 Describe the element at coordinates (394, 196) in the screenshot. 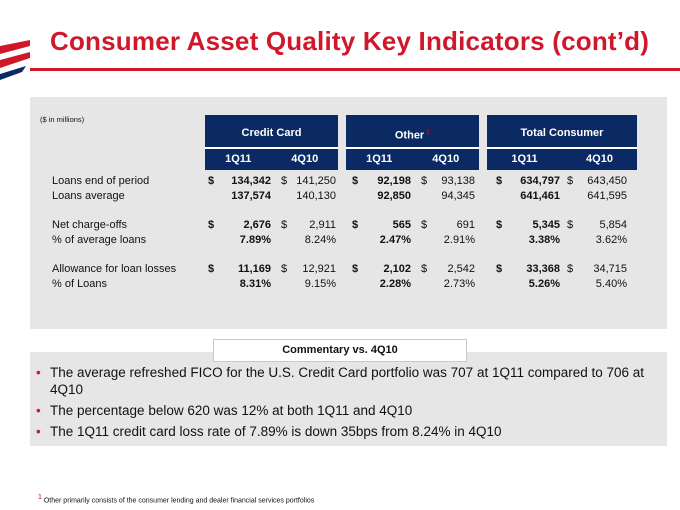

I see `table-cell: 92,850` at that location.